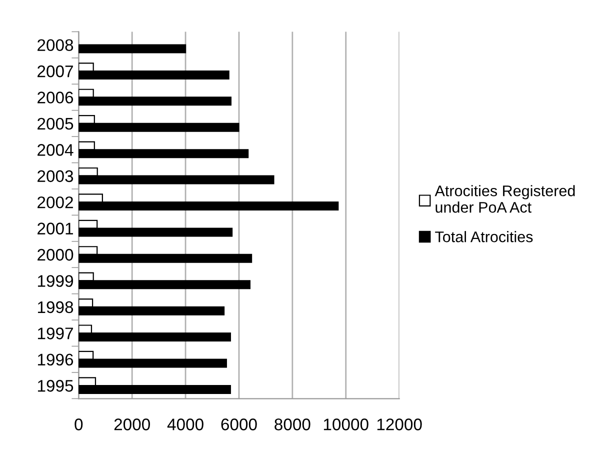 The width and height of the screenshot is (605, 453). Describe the element at coordinates (56, 386) in the screenshot. I see `y-tick-label: 1995` at that location.